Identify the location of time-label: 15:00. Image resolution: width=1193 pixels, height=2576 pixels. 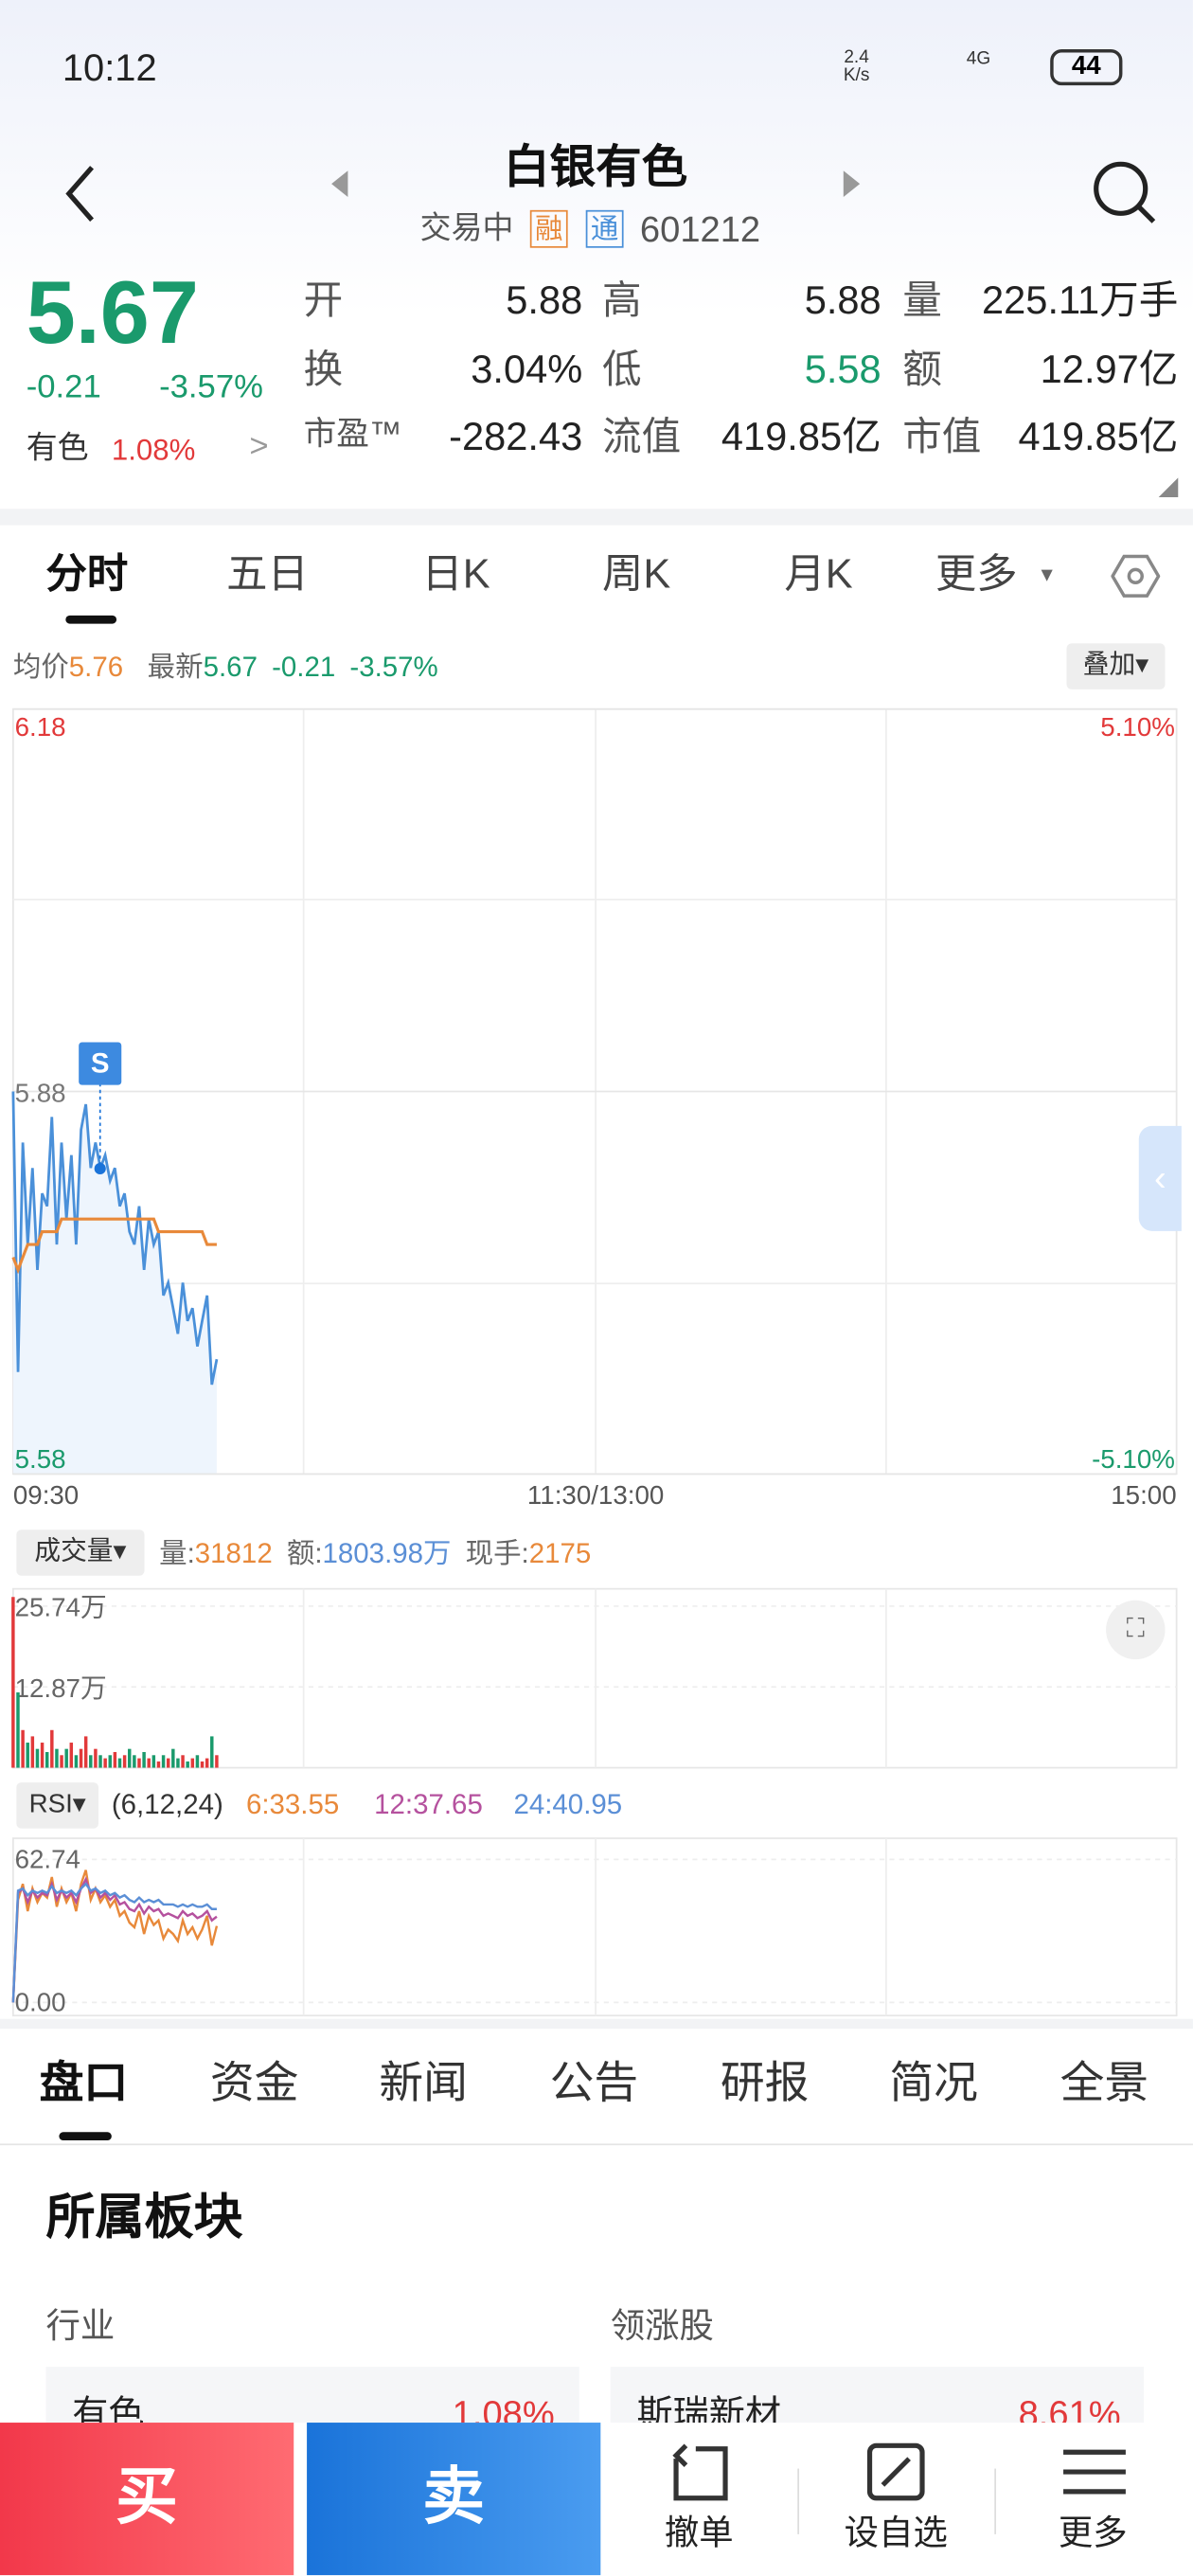
(1143, 1495).